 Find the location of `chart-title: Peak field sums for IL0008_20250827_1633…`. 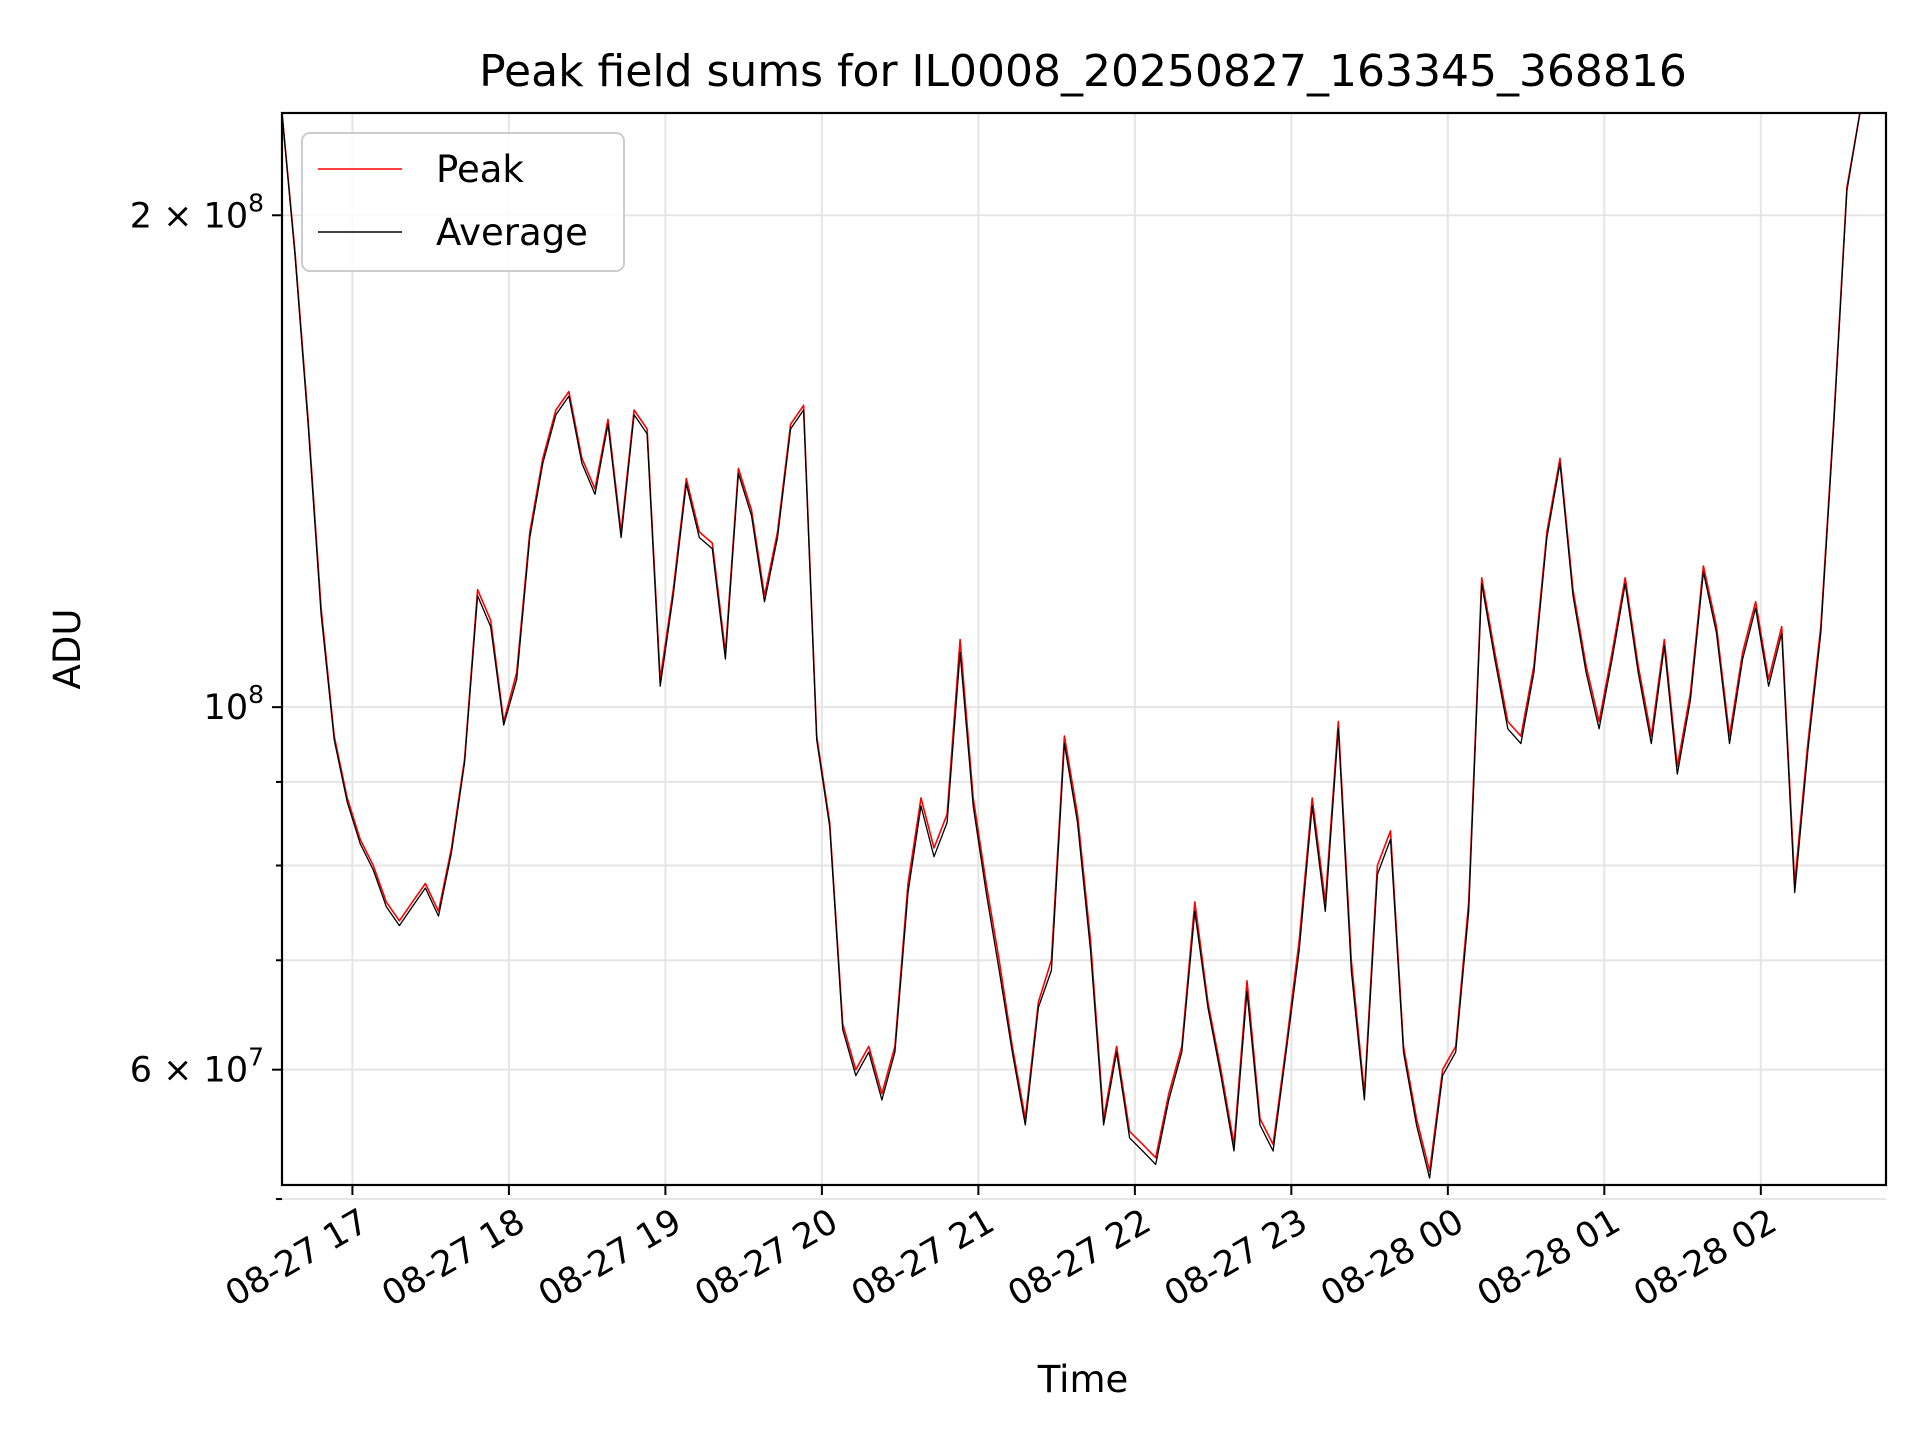

chart-title: Peak field sums for IL0008_20250827_1633… is located at coordinates (1083, 71).